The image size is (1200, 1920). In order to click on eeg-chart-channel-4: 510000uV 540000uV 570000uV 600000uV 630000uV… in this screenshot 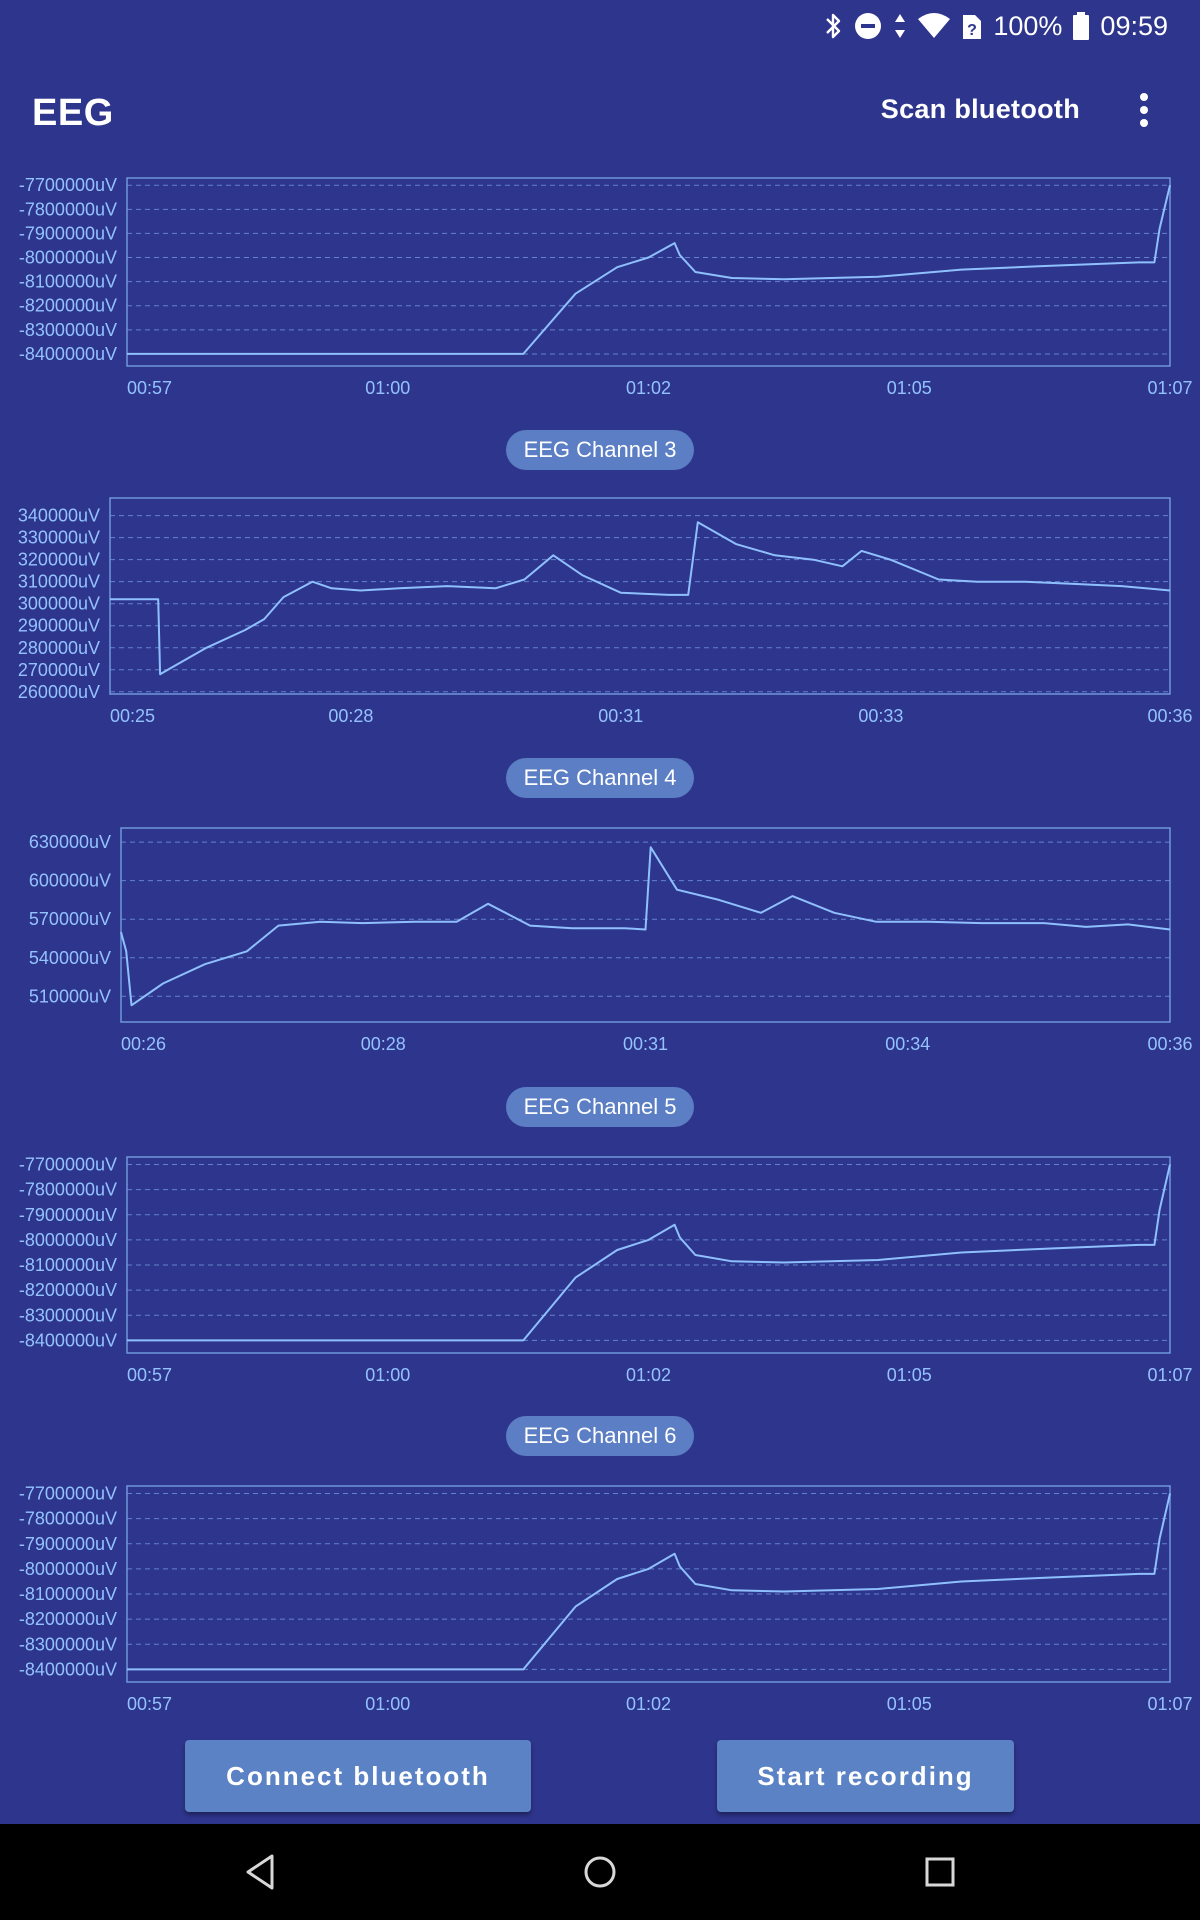, I will do `click(600, 936)`.